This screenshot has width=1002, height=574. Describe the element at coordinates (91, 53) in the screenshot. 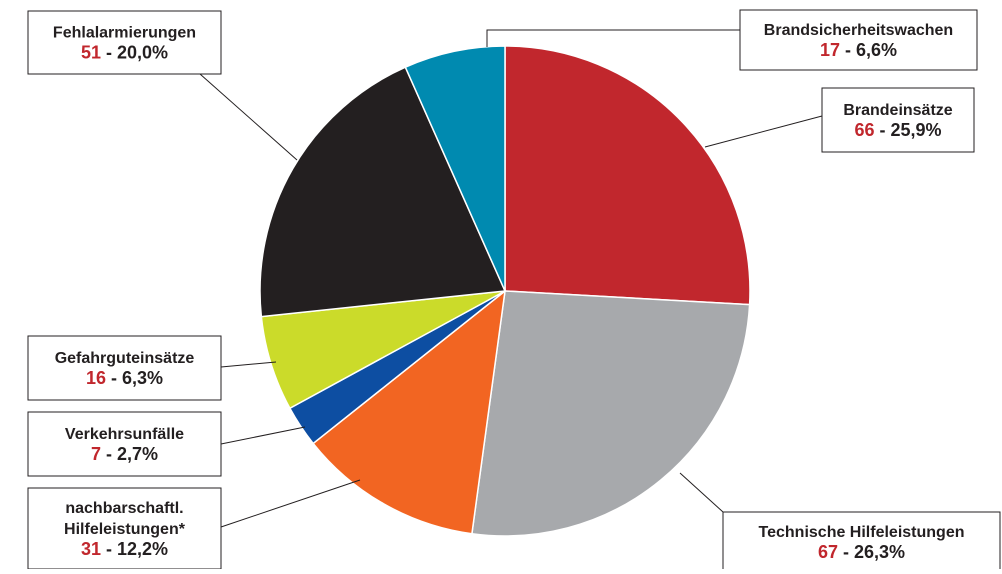

I see `slice-count: 51` at that location.